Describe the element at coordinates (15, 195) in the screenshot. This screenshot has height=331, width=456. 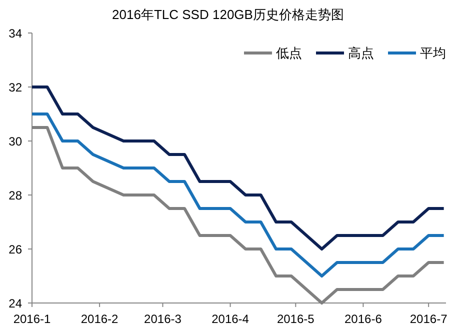
I see `y-tick-label: 28` at that location.